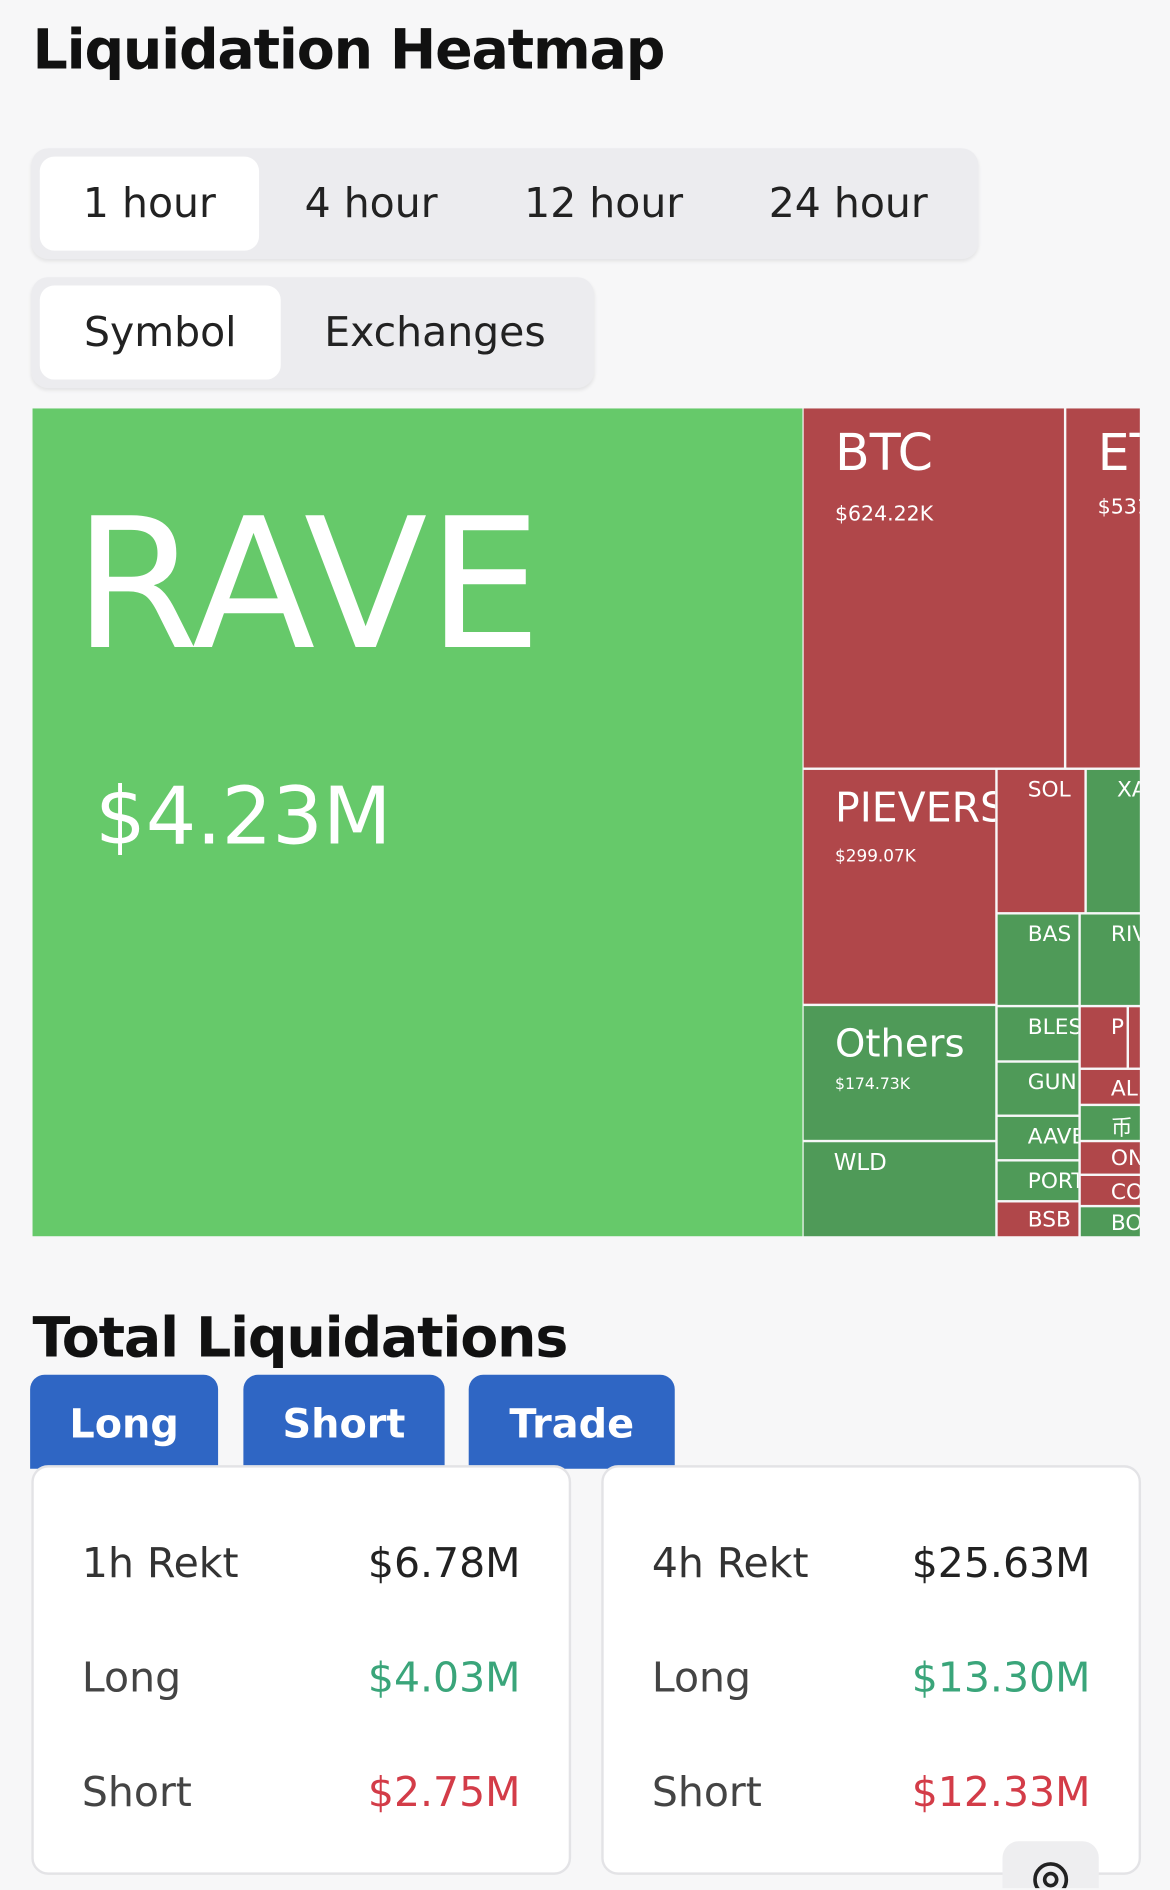 The image size is (1170, 1890). I want to click on tile: ON, so click(1110, 1158).